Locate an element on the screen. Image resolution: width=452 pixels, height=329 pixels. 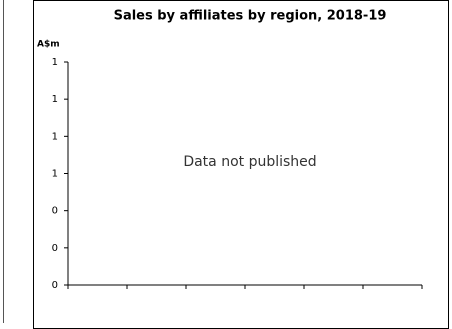
y-axis-label: A$m is located at coordinates (48, 45).